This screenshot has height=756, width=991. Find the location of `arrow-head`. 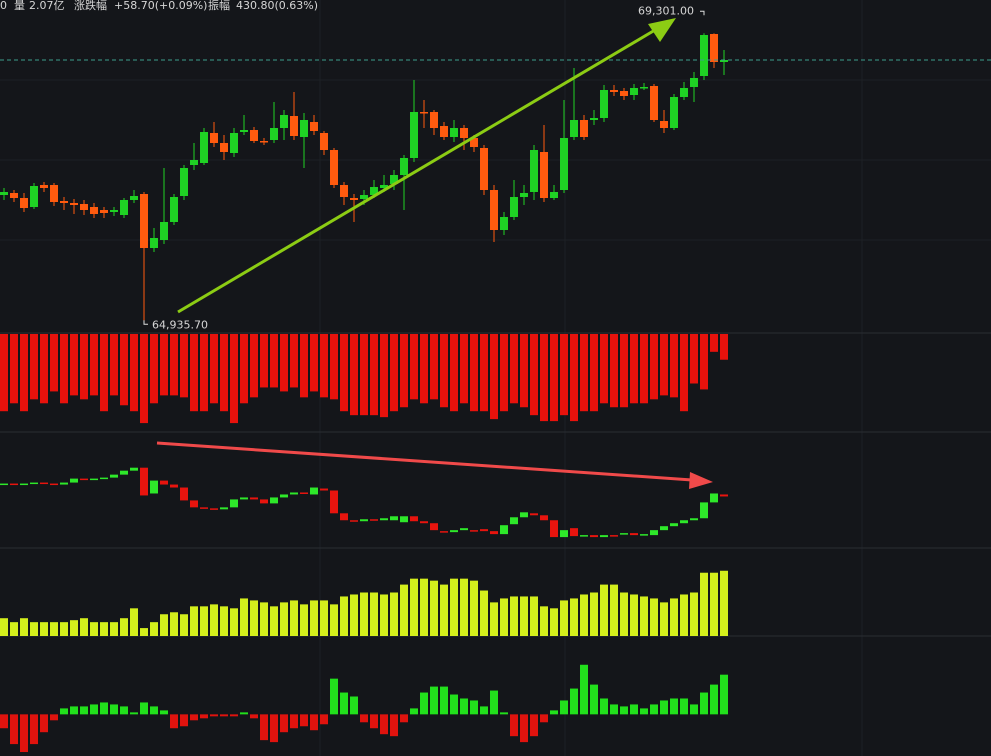

arrow-head is located at coordinates (662, 30).